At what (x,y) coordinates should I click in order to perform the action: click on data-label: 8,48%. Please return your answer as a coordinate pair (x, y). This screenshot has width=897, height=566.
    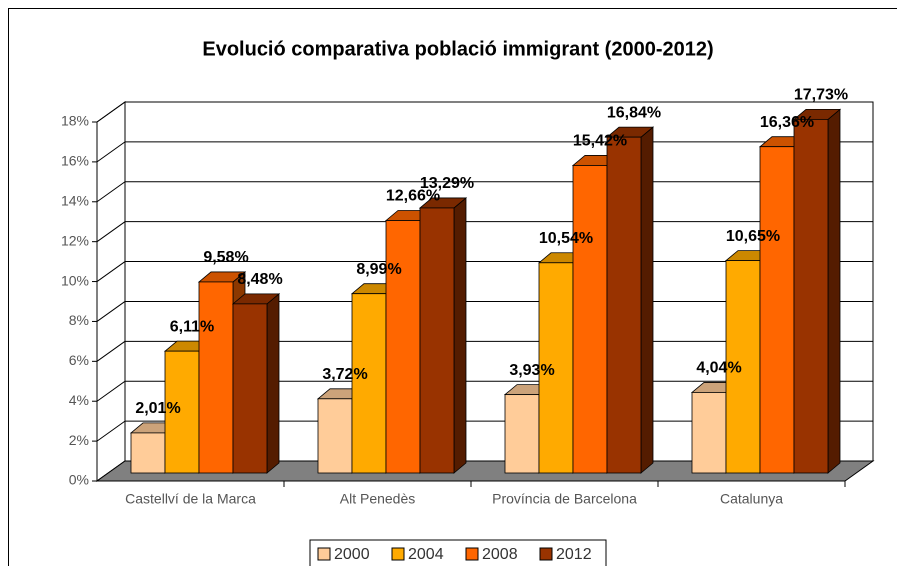
    Looking at the image, I should click on (259, 279).